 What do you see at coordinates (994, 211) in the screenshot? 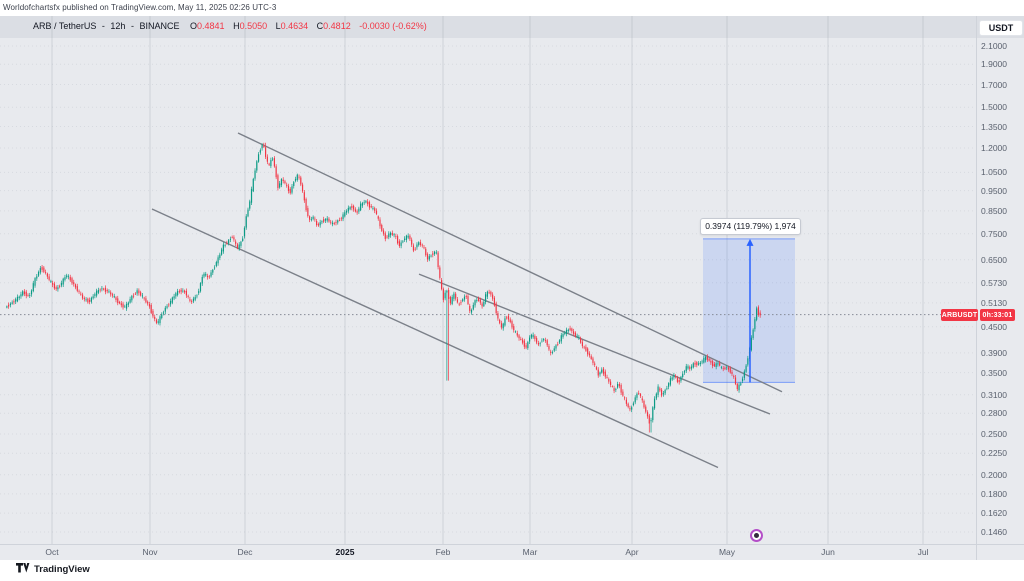
I see `price-tick-label: 0.8500` at bounding box center [994, 211].